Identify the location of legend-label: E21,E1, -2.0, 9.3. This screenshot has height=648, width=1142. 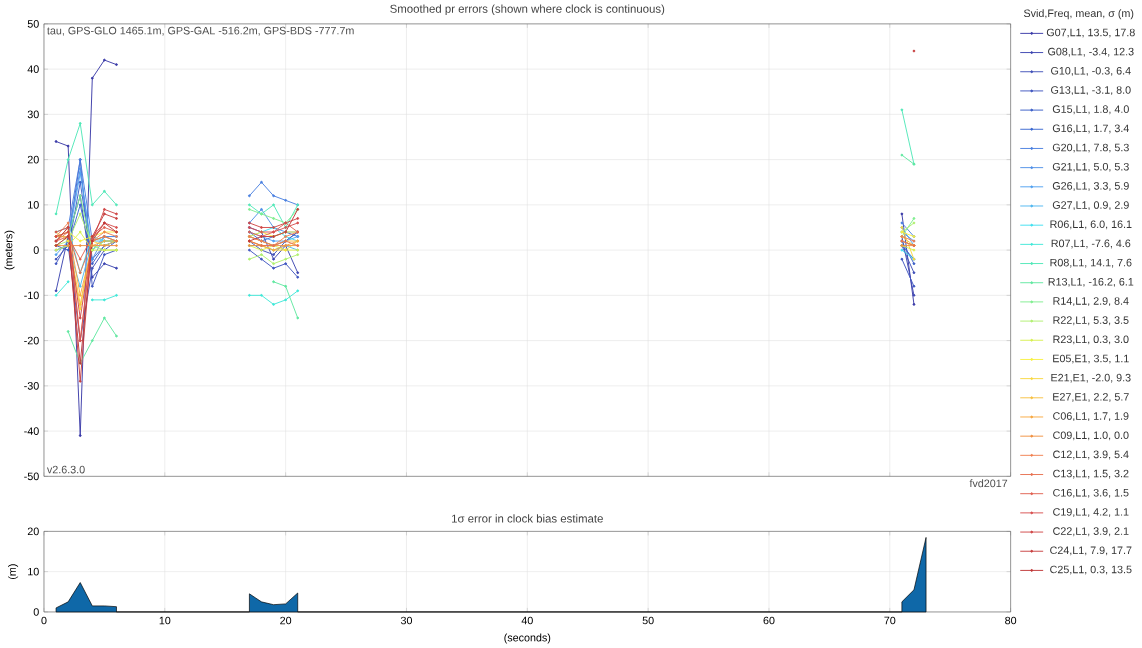
(1091, 378).